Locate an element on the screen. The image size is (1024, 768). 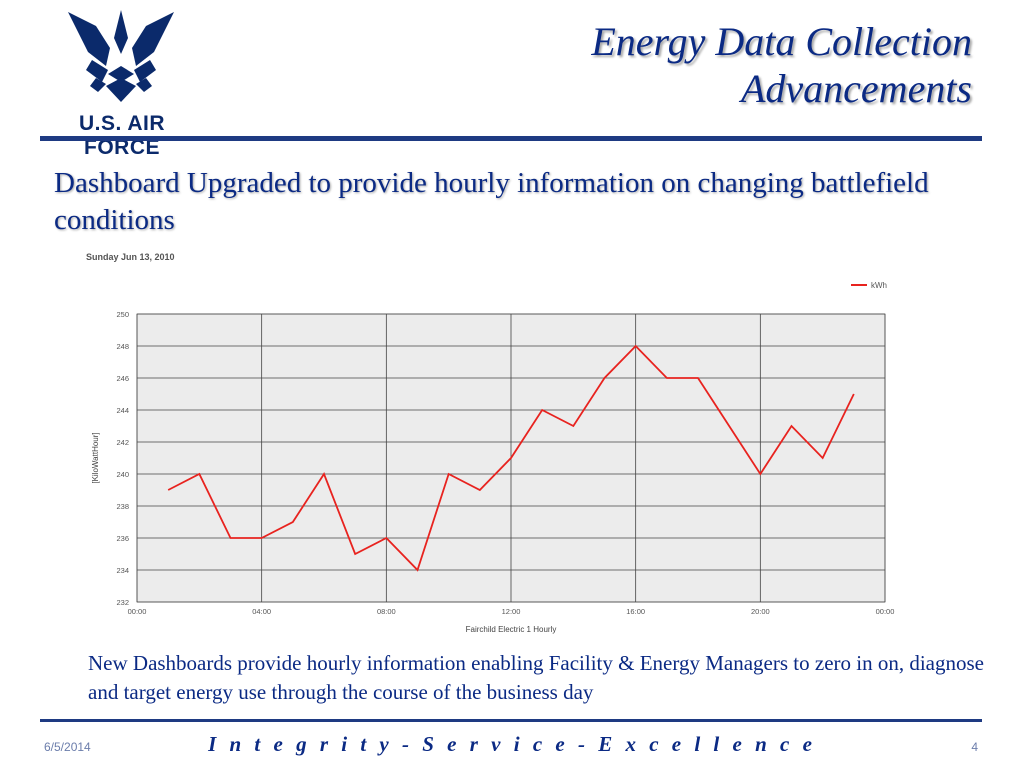
y-tick-label: 242 is located at coordinates (122, 442).